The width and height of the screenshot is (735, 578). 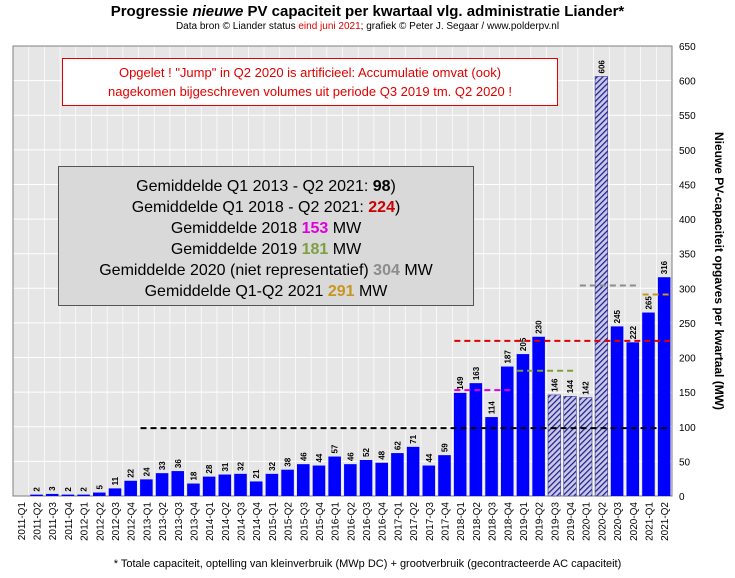 I want to click on average-row: Gemiddelde Q1-Q2 2021 291 MW, so click(x=266, y=291).